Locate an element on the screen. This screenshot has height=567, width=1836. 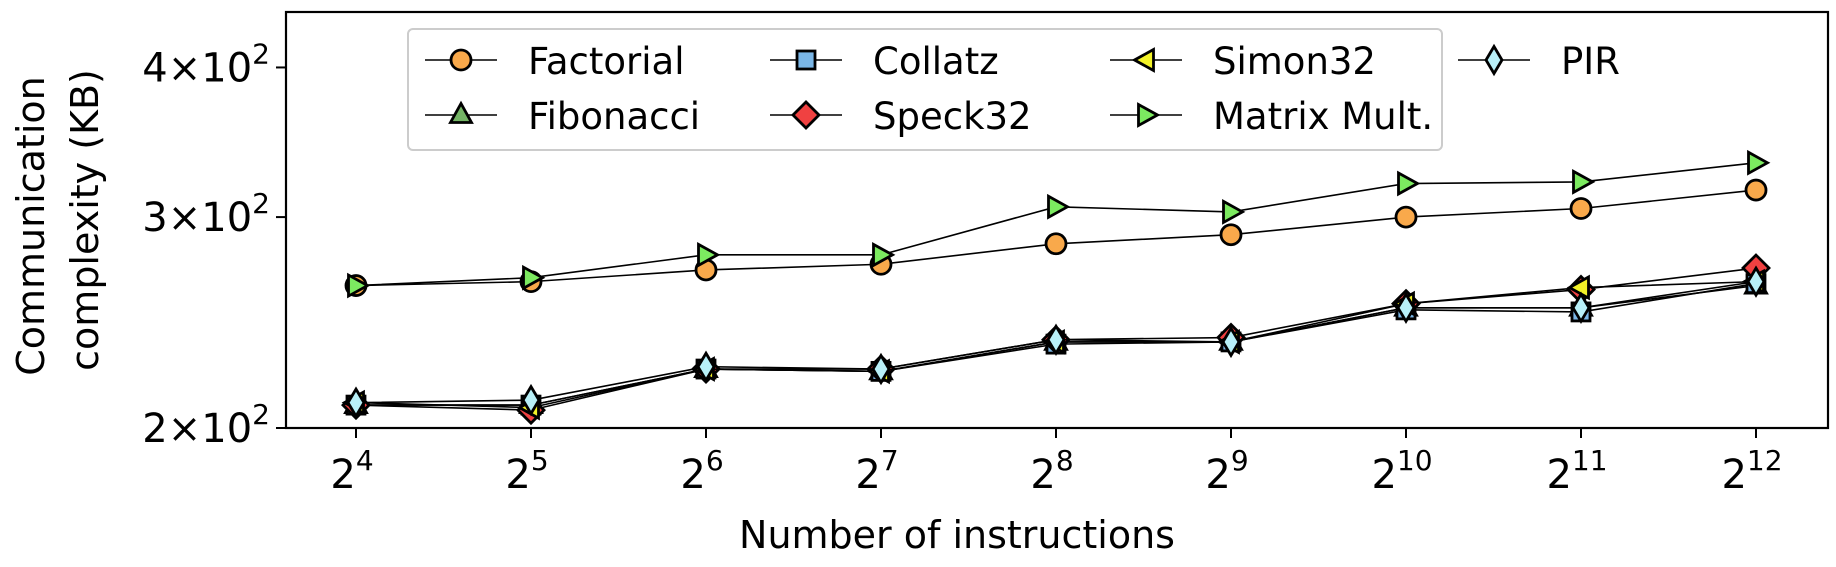
legend-entry: Fibonacci is located at coordinates (562, 116).